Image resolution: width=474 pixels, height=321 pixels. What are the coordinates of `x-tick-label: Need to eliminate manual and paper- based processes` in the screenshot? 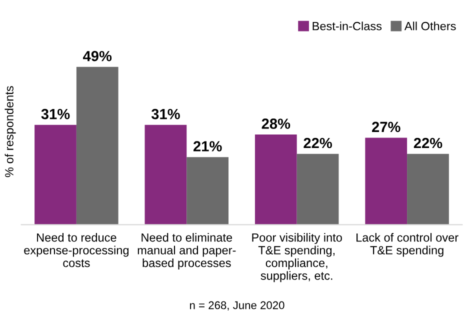 It's located at (187, 251).